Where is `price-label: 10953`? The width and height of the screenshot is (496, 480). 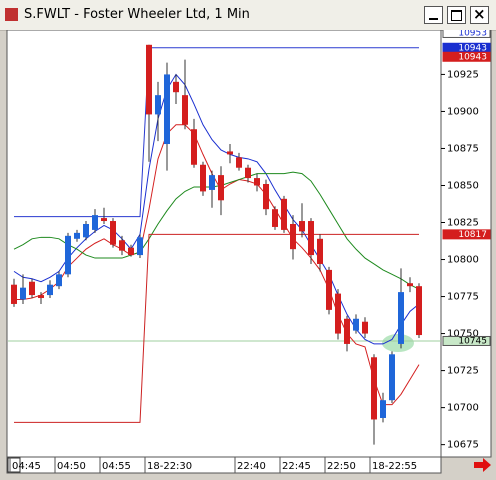
price-label: 10953 is located at coordinates (472, 34).